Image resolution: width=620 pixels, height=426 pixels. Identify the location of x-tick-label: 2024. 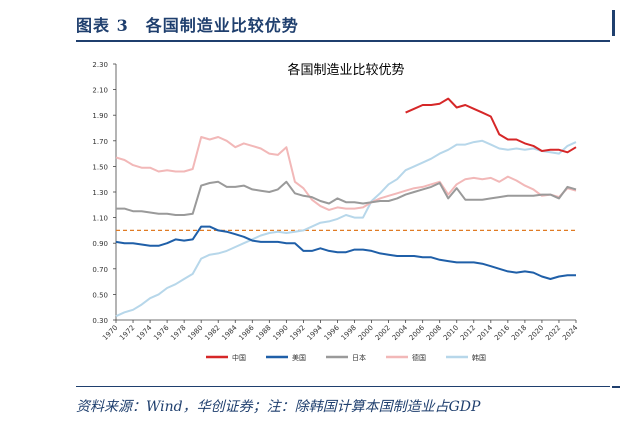
(570, 332).